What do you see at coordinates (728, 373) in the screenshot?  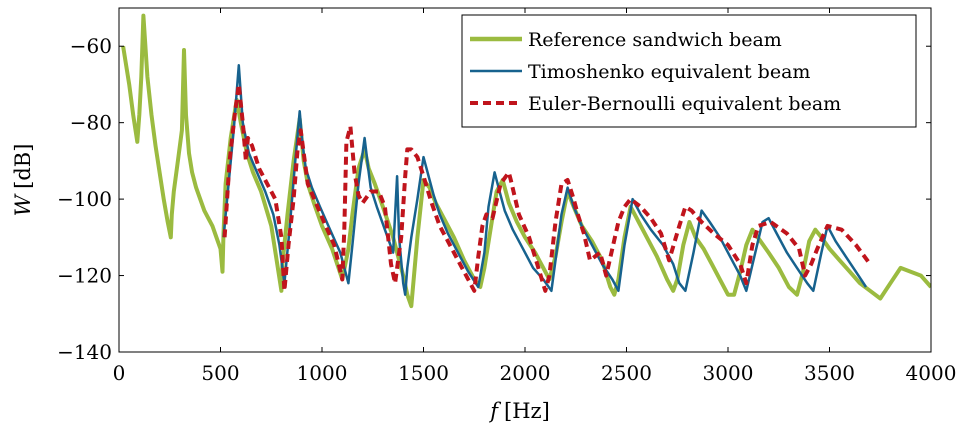 I see `x-tick-label: 3000` at bounding box center [728, 373].